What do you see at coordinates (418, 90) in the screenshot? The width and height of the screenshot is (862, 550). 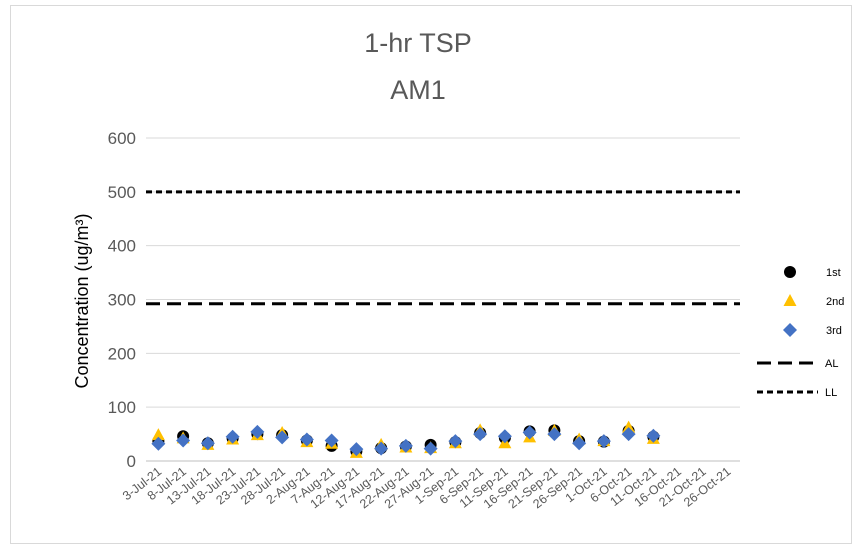 I see `chart-title-line-2: AM1` at bounding box center [418, 90].